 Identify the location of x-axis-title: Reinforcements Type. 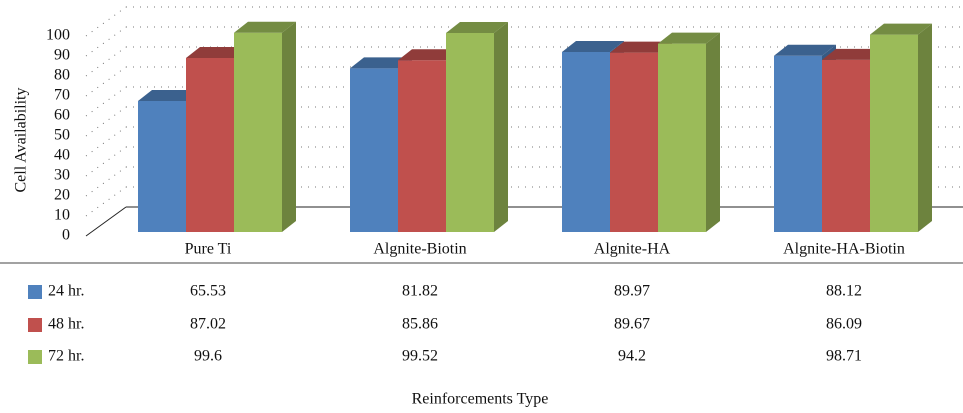
(480, 399).